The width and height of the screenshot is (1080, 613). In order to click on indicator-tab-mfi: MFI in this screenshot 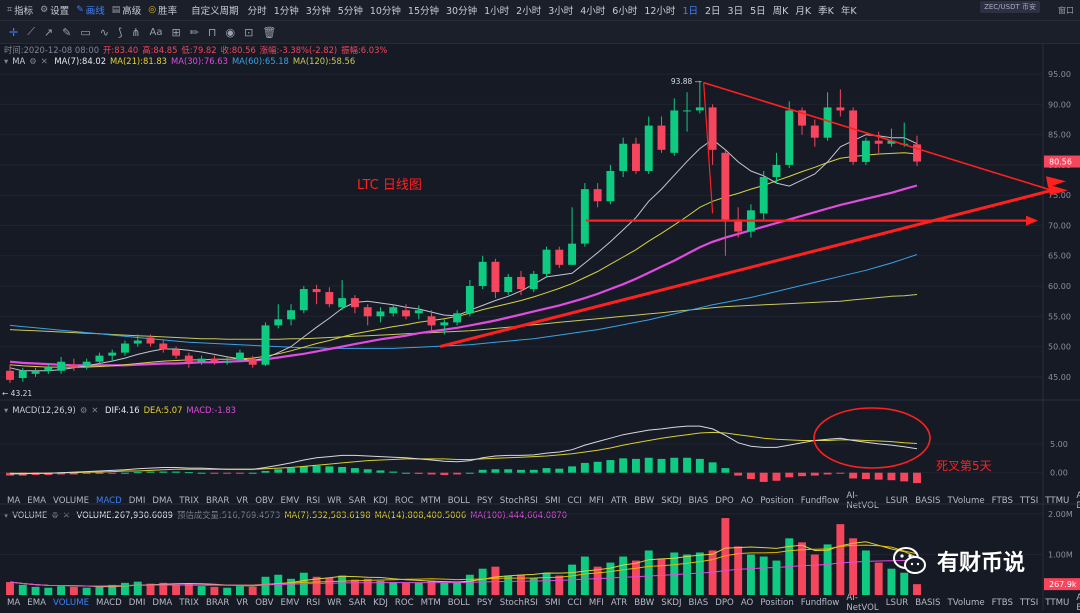, I will do `click(596, 501)`.